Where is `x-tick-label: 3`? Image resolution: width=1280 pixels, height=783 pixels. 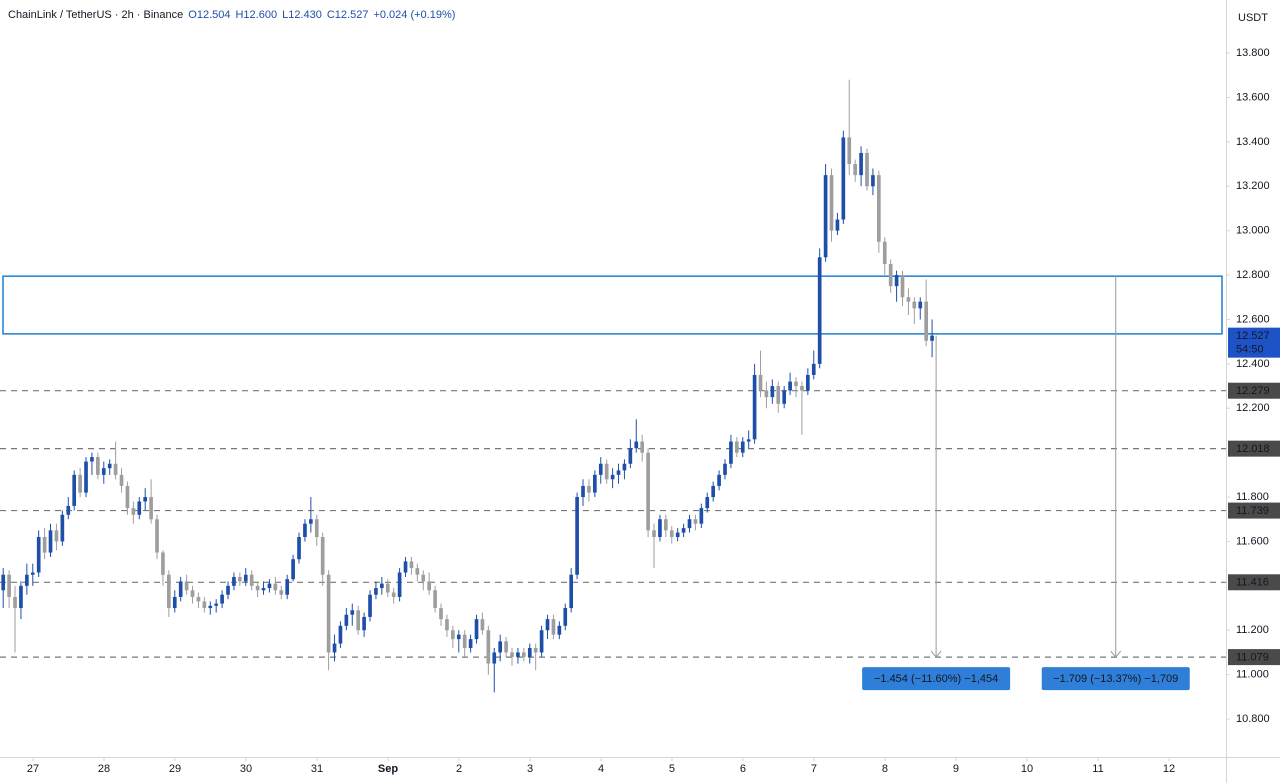
x-tick-label: 3 is located at coordinates (530, 769).